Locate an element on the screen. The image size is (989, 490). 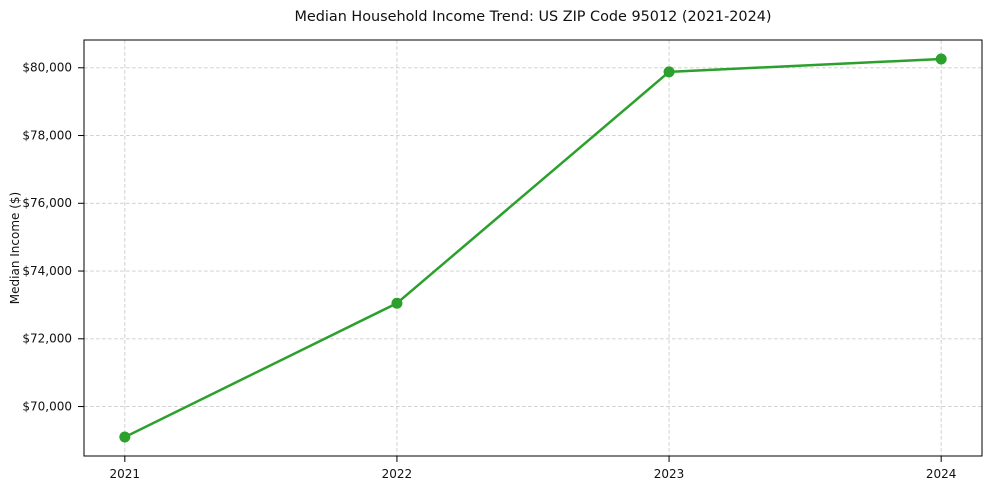
x-tick-label: 2022 is located at coordinates (397, 474).